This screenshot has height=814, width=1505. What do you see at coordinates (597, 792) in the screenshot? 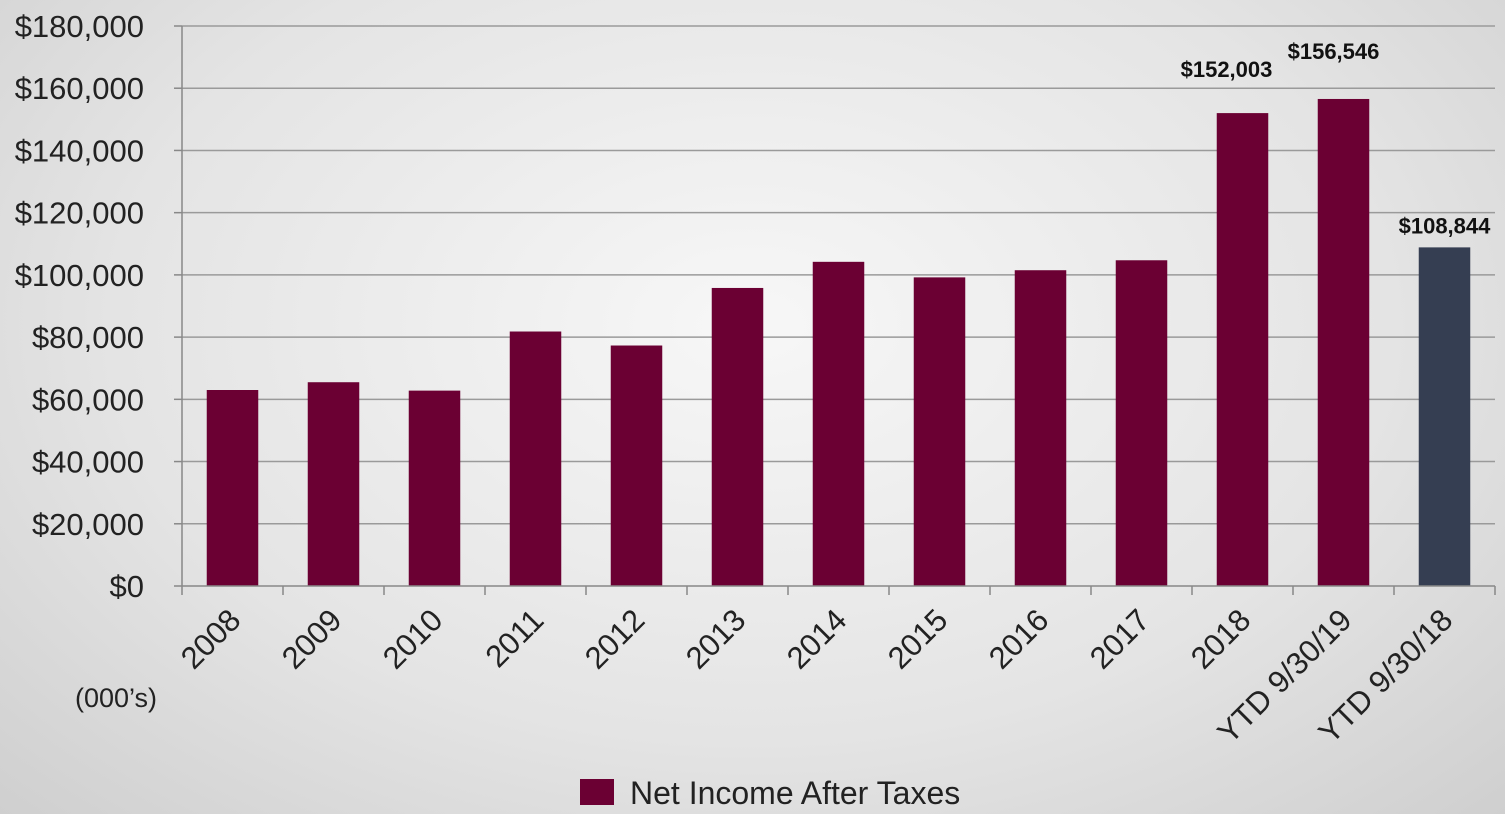
I see `legend-swatch` at bounding box center [597, 792].